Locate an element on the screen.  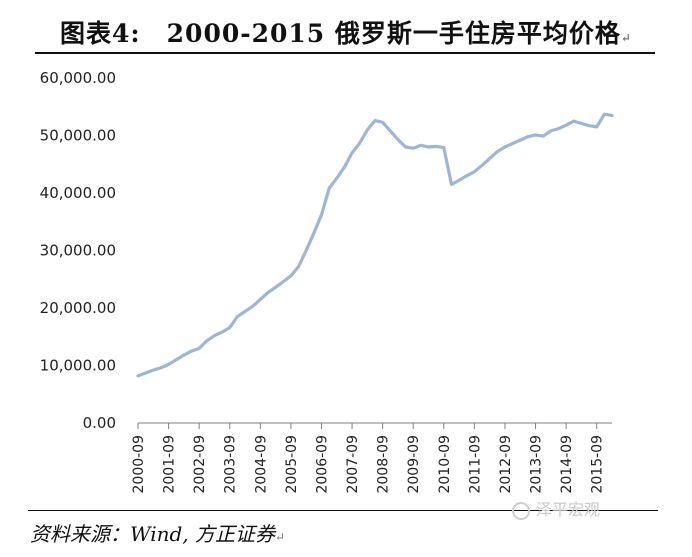
x-tick-label: 2014-09 is located at coordinates (567, 464).